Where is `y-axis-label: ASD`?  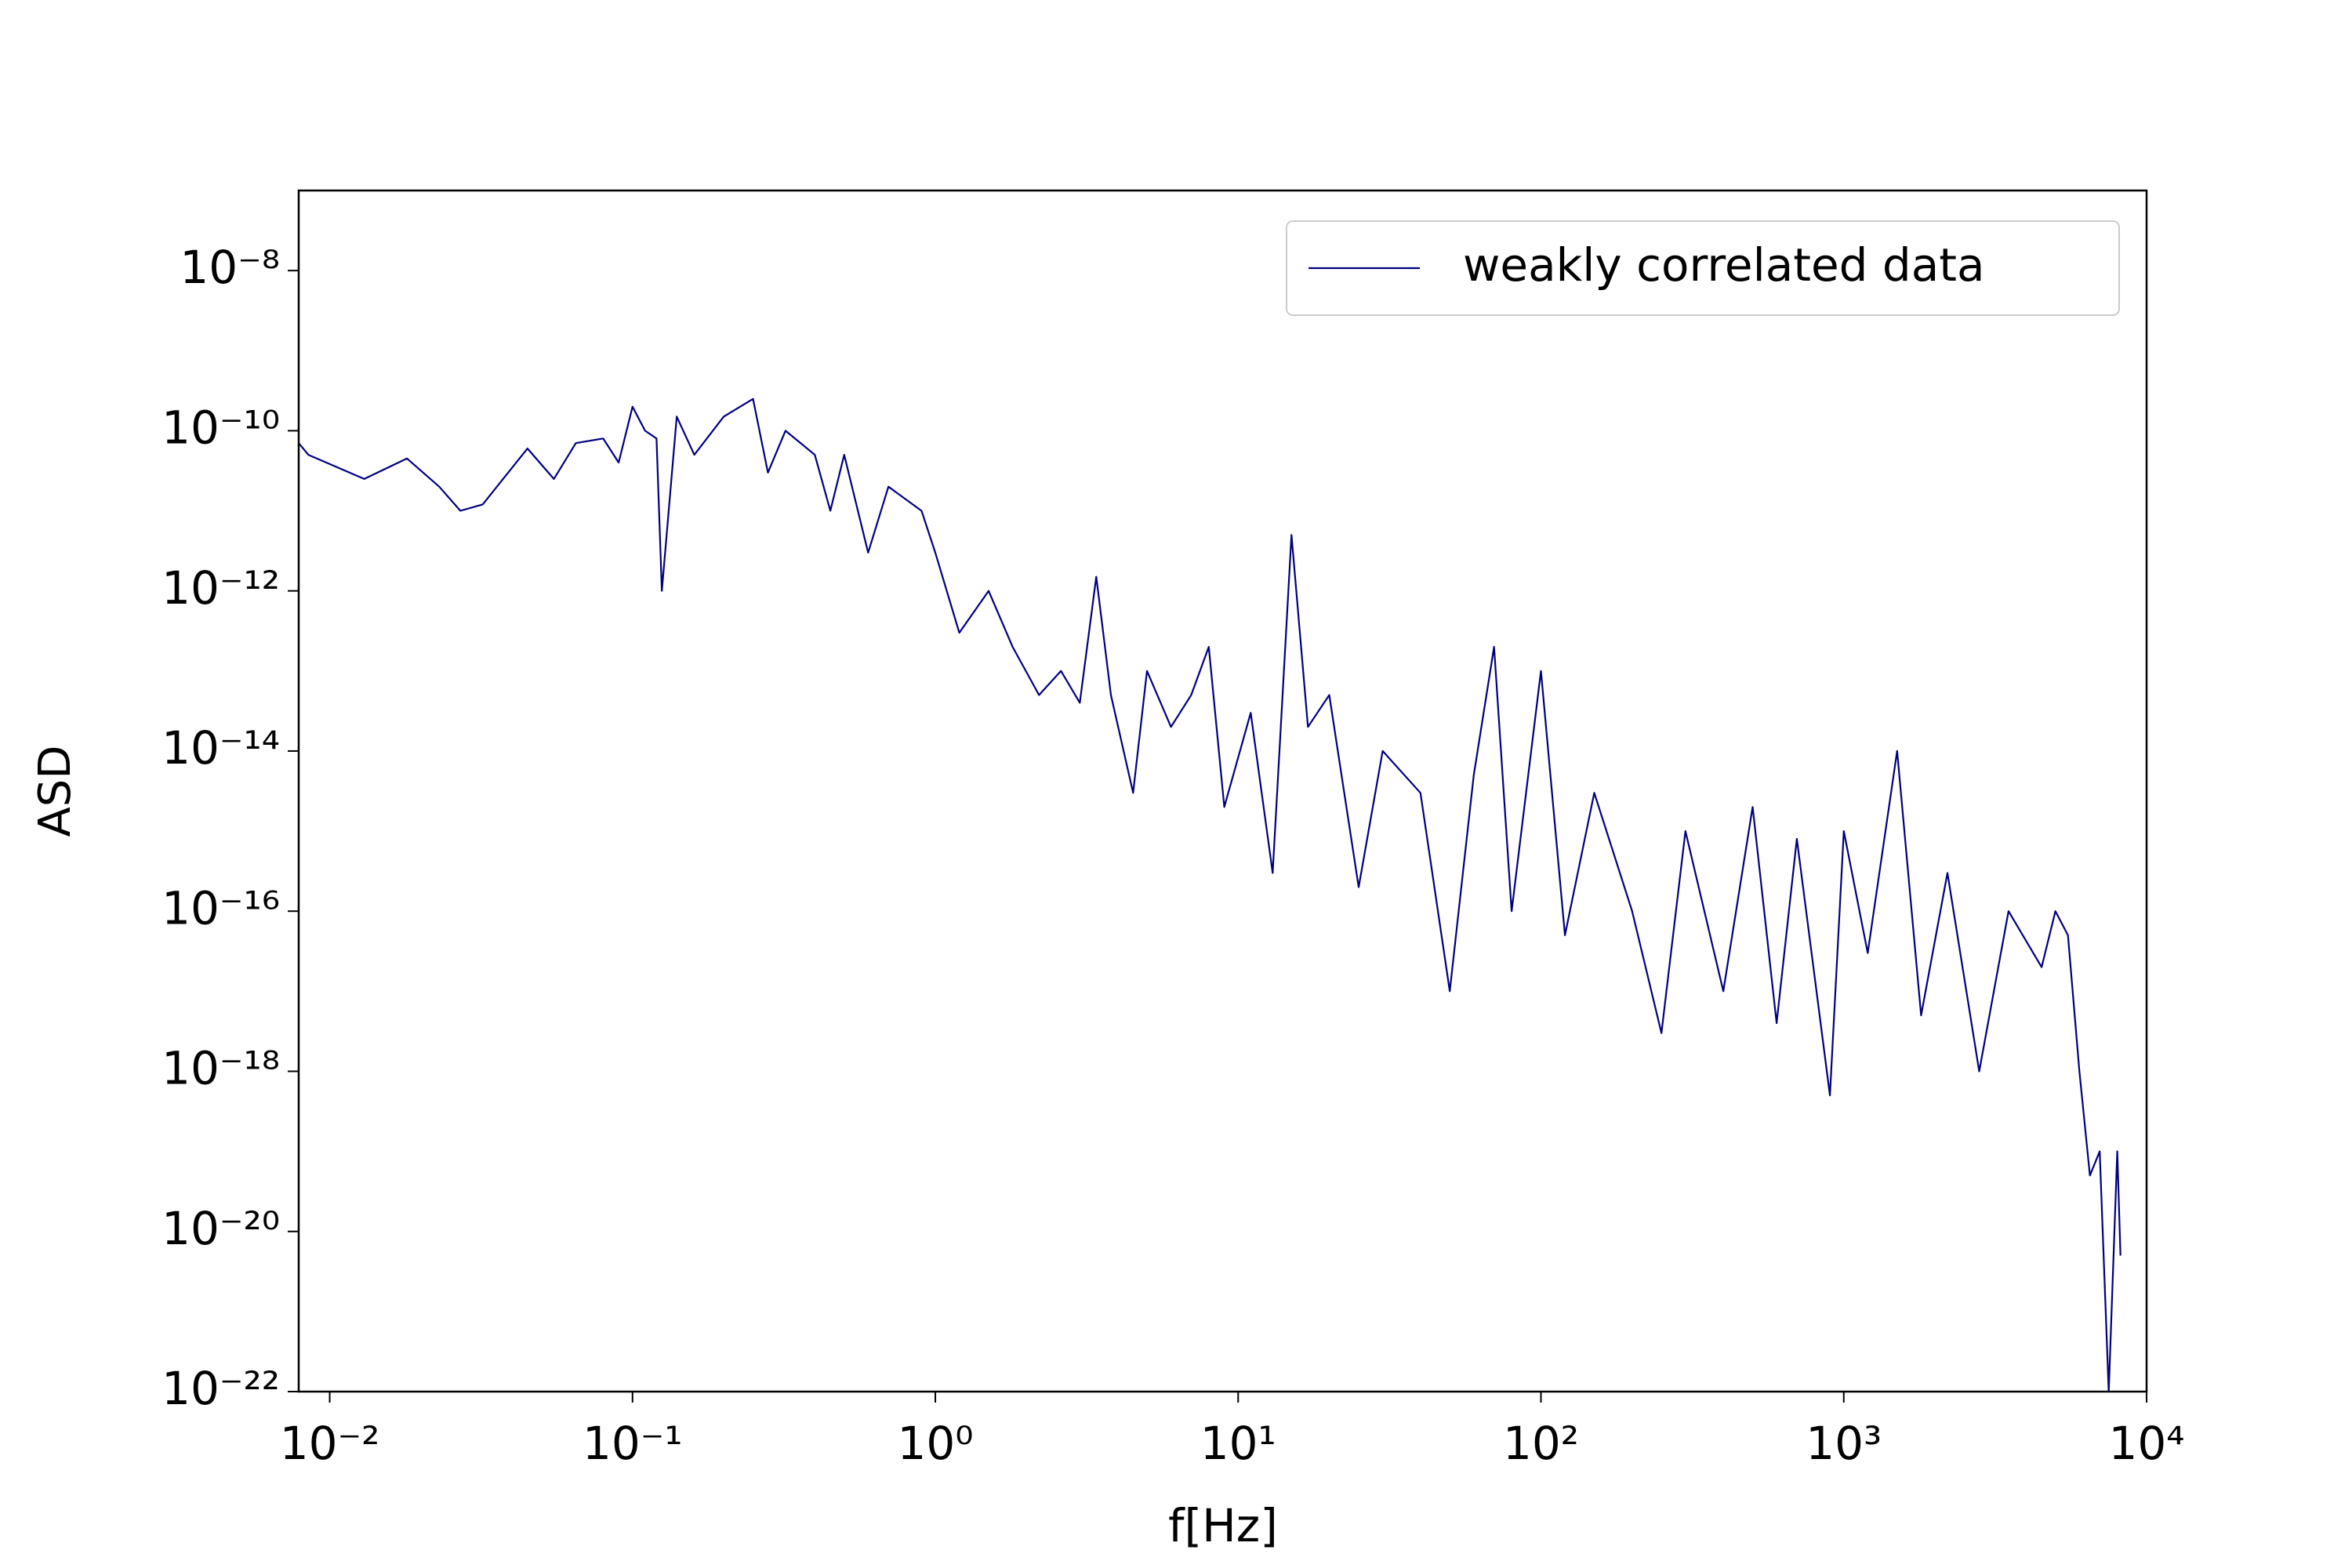 y-axis-label: ASD is located at coordinates (56, 791).